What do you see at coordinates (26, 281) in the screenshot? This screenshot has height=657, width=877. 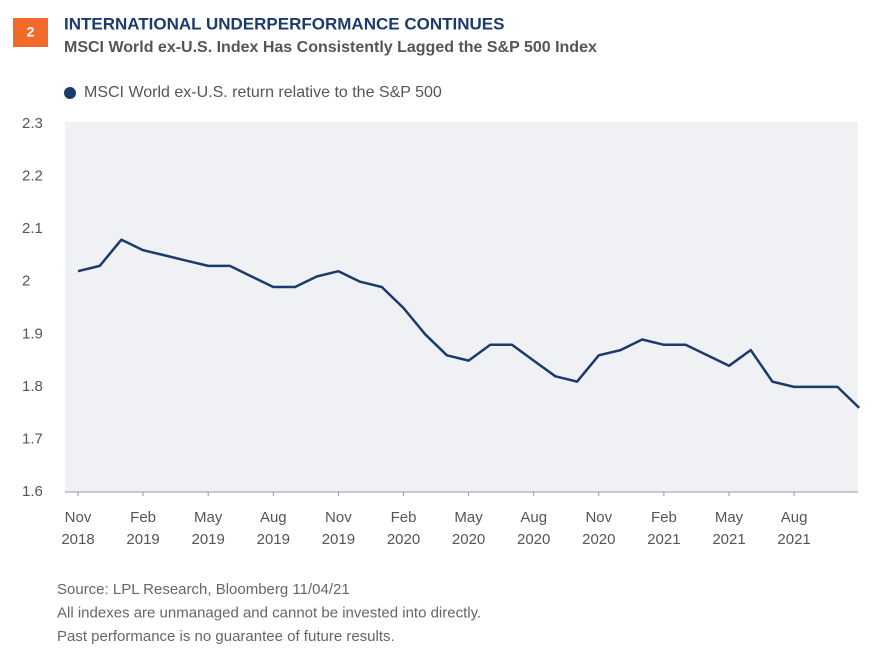 I see `y-tick-label: 2` at bounding box center [26, 281].